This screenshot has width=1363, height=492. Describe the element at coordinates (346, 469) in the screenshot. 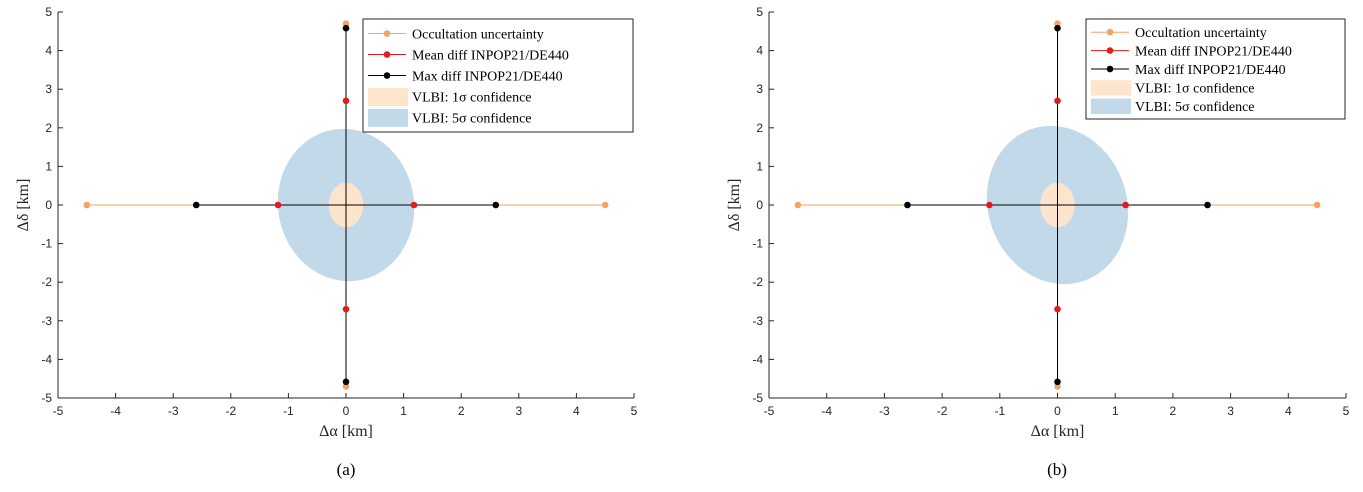

I see `panel-label: (a)` at that location.